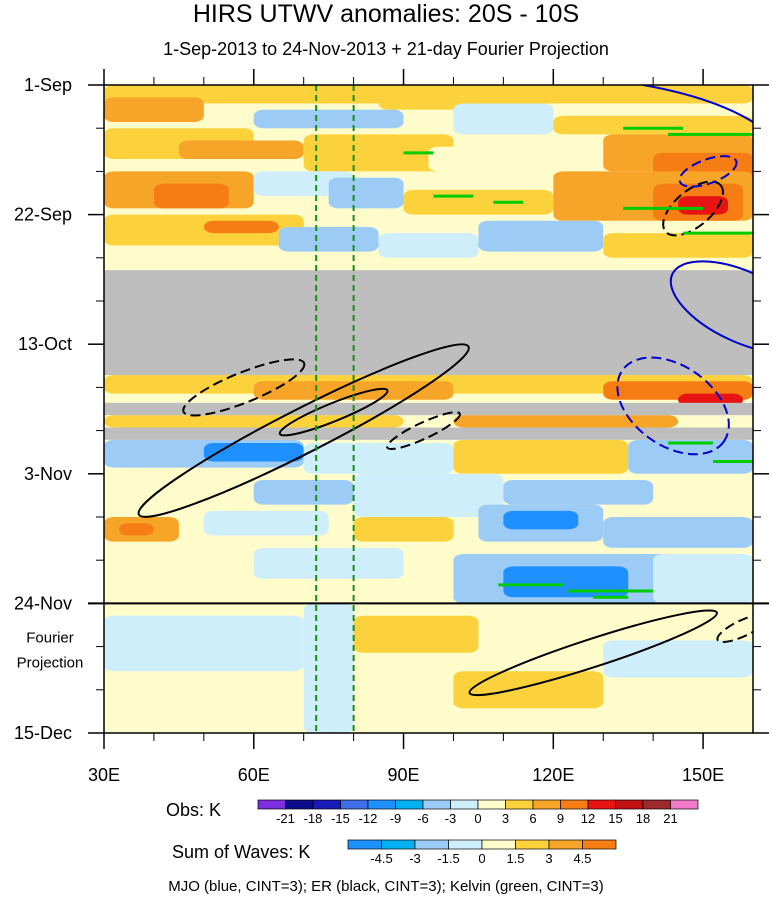  What do you see at coordinates (505, 818) in the screenshot?
I see `obs-colorbar-tick-label: 3` at bounding box center [505, 818].